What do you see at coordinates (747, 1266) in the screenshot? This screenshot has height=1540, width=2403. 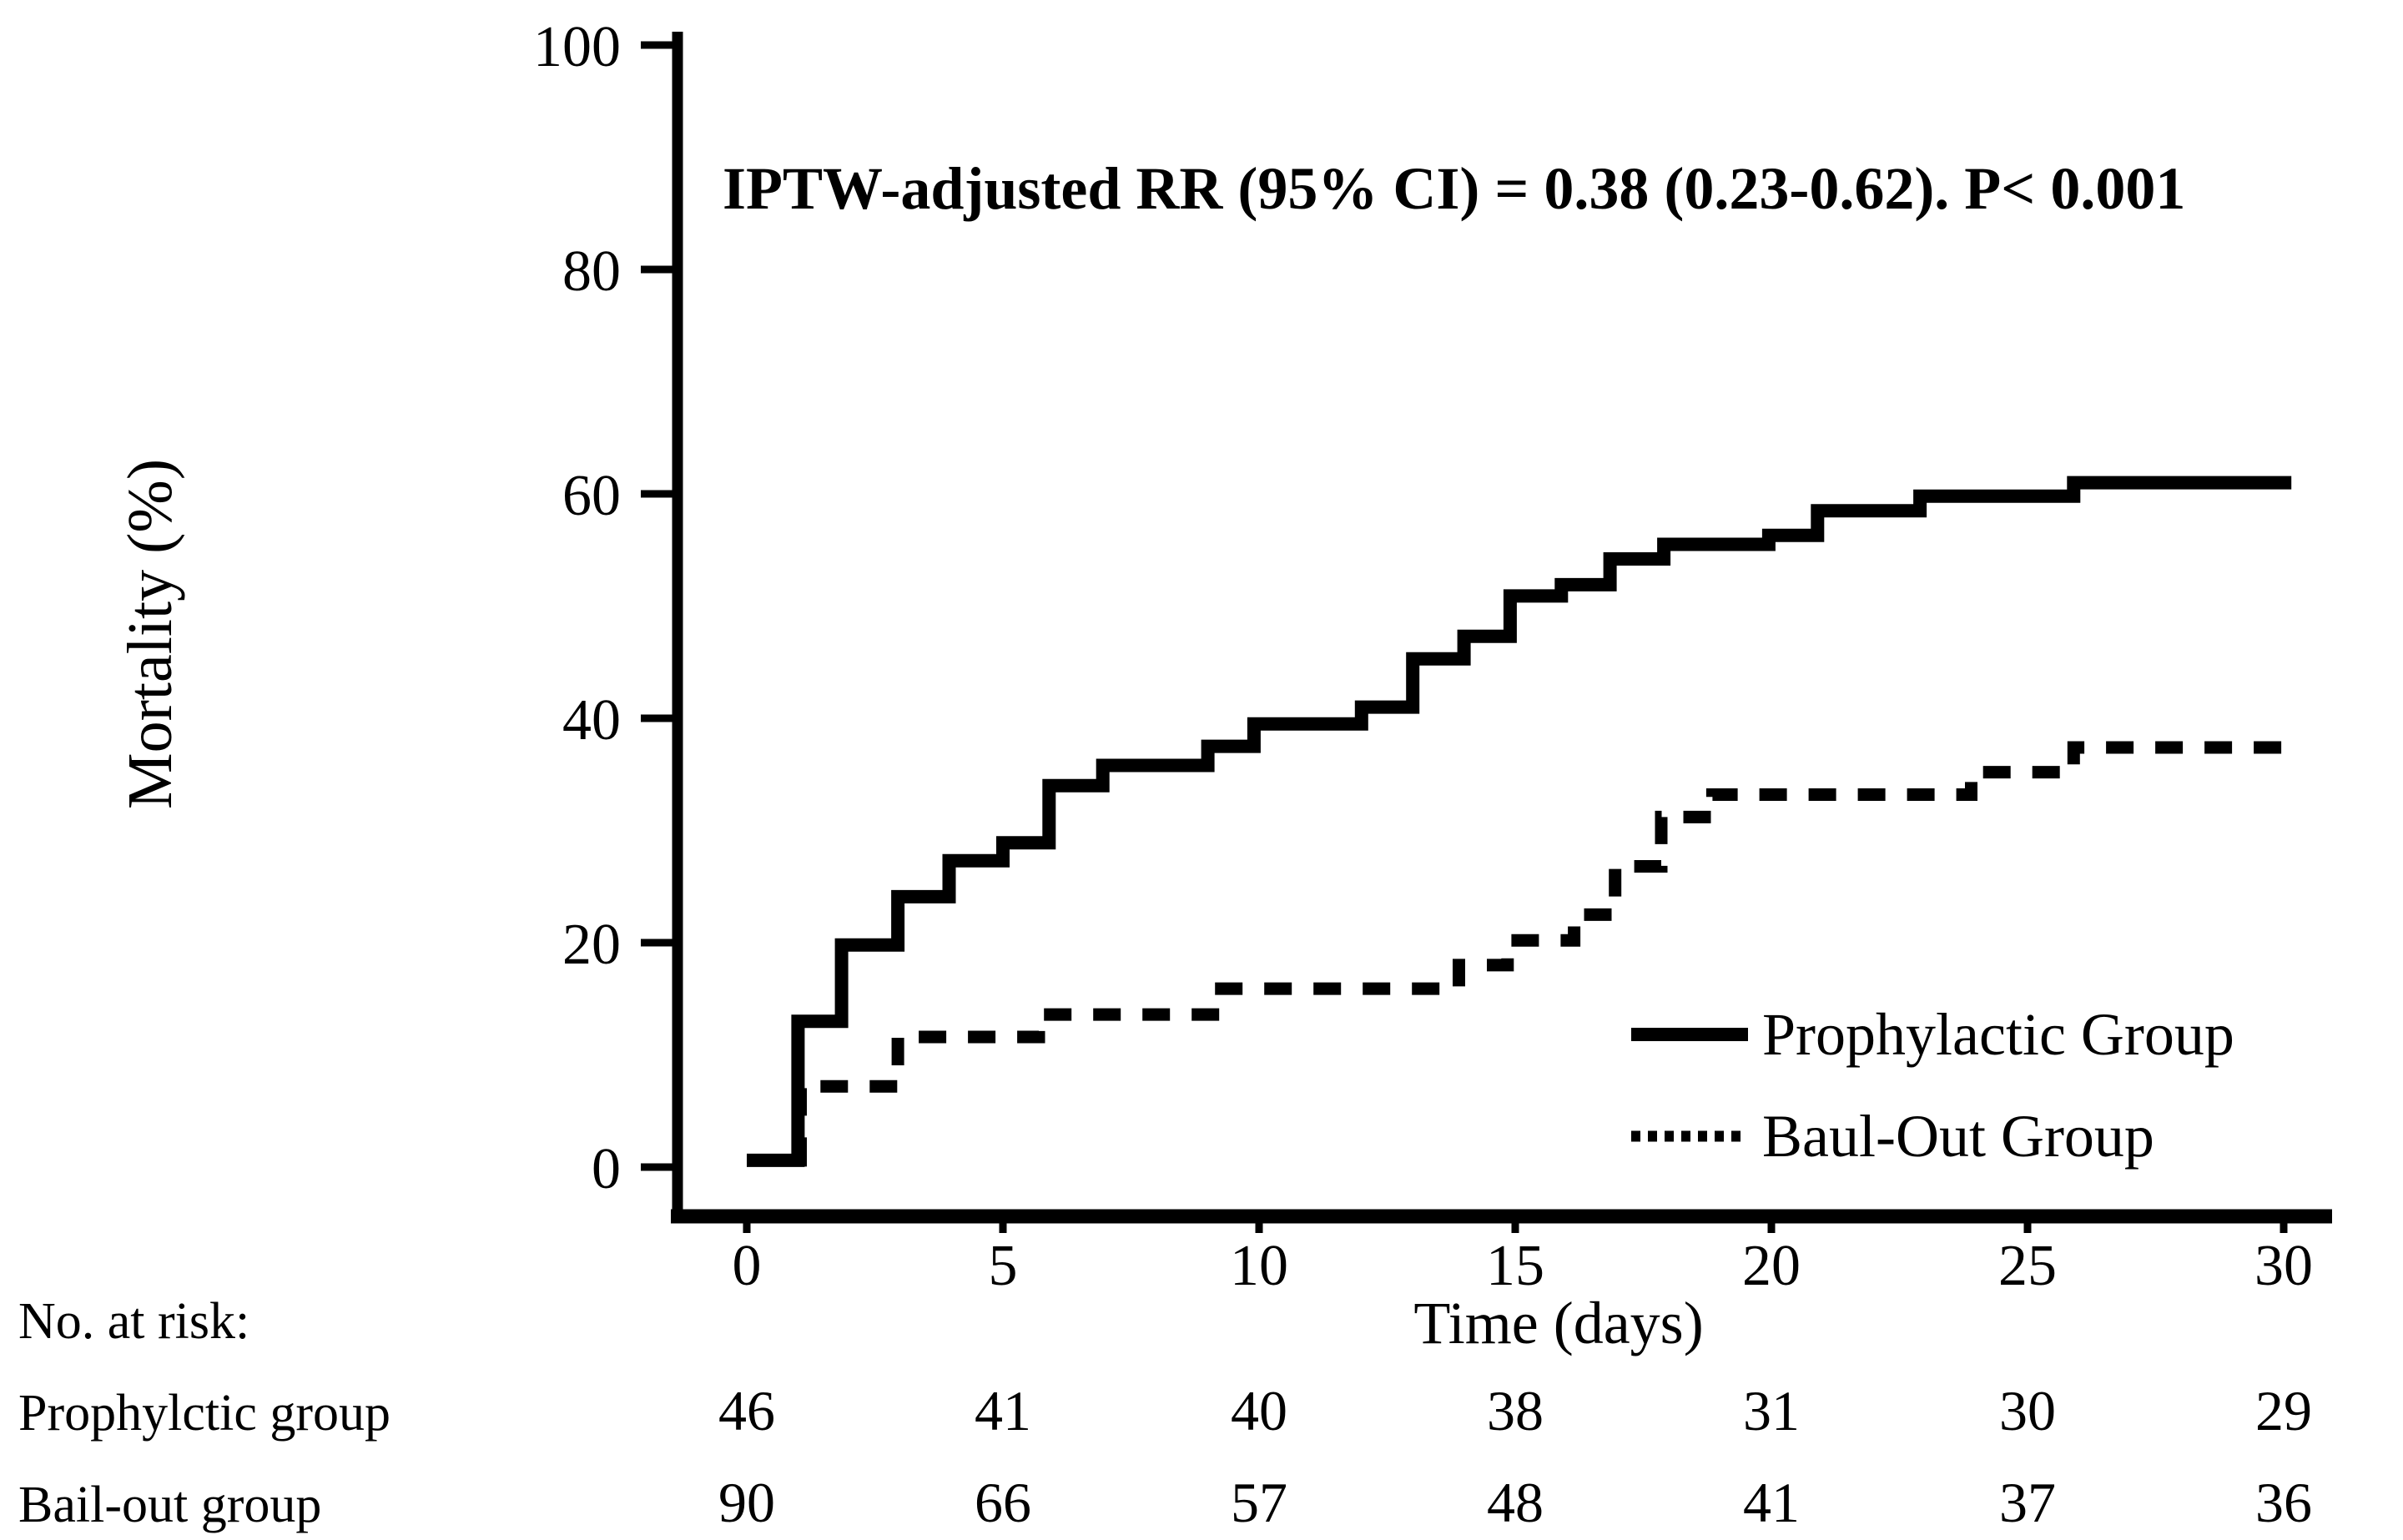 I see `x-tick-label: 0` at bounding box center [747, 1266].